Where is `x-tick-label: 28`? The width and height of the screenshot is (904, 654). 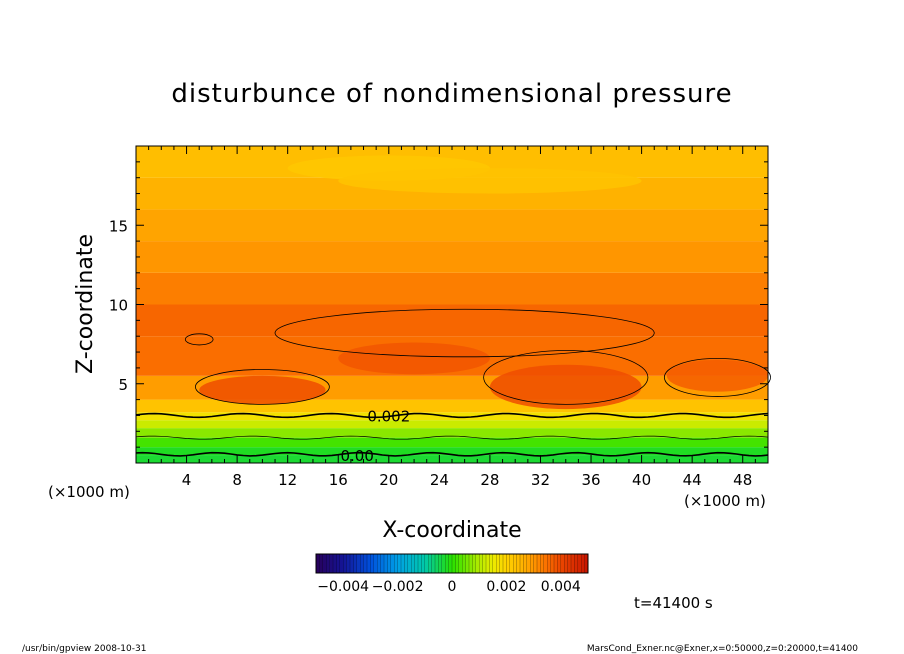
x-tick-label: 28 is located at coordinates (489, 480).